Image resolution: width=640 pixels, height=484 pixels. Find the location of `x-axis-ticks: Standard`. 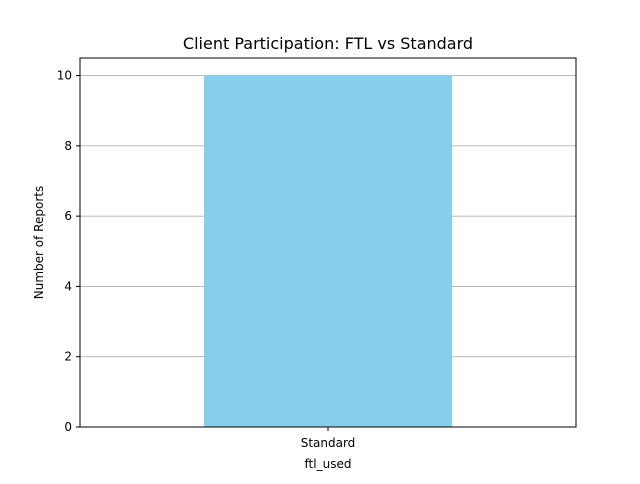

x-axis-ticks: Standard is located at coordinates (328, 438).